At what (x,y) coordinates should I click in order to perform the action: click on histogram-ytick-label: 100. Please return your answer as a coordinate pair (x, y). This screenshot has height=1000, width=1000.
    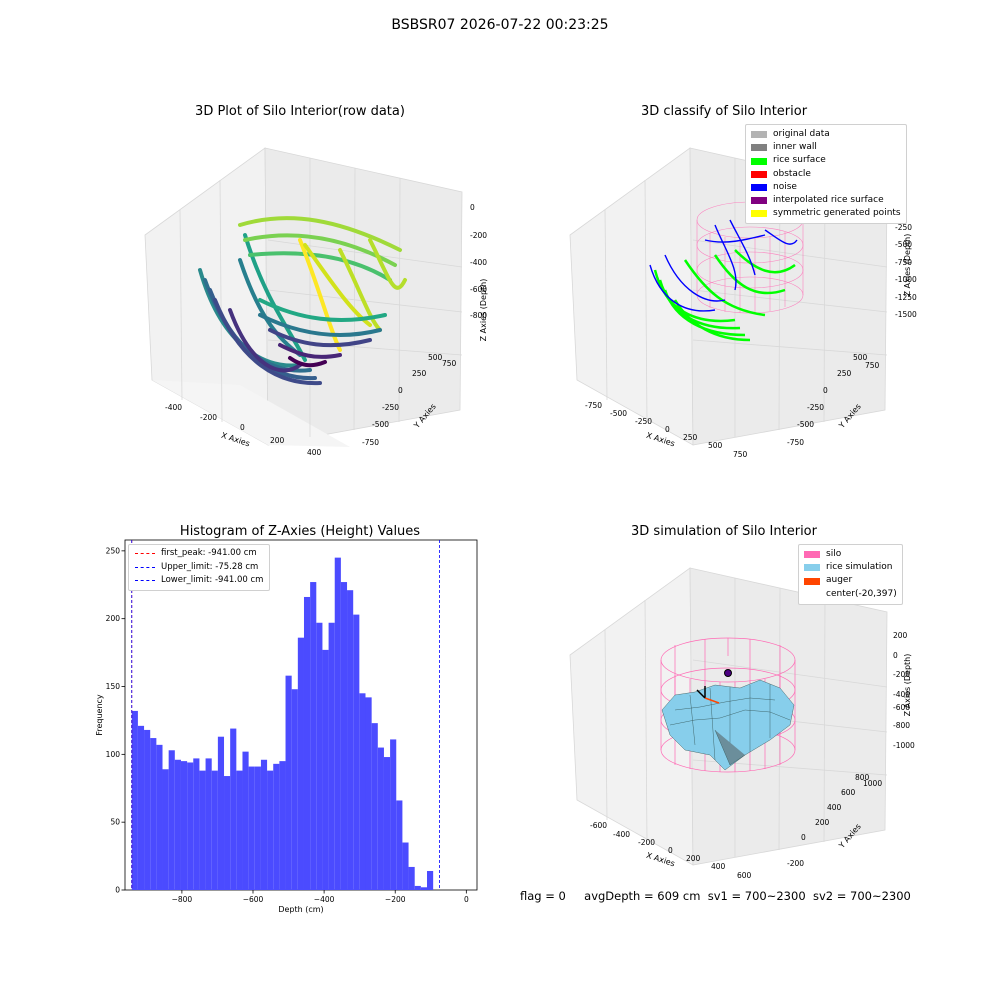
    Looking at the image, I should click on (113, 754).